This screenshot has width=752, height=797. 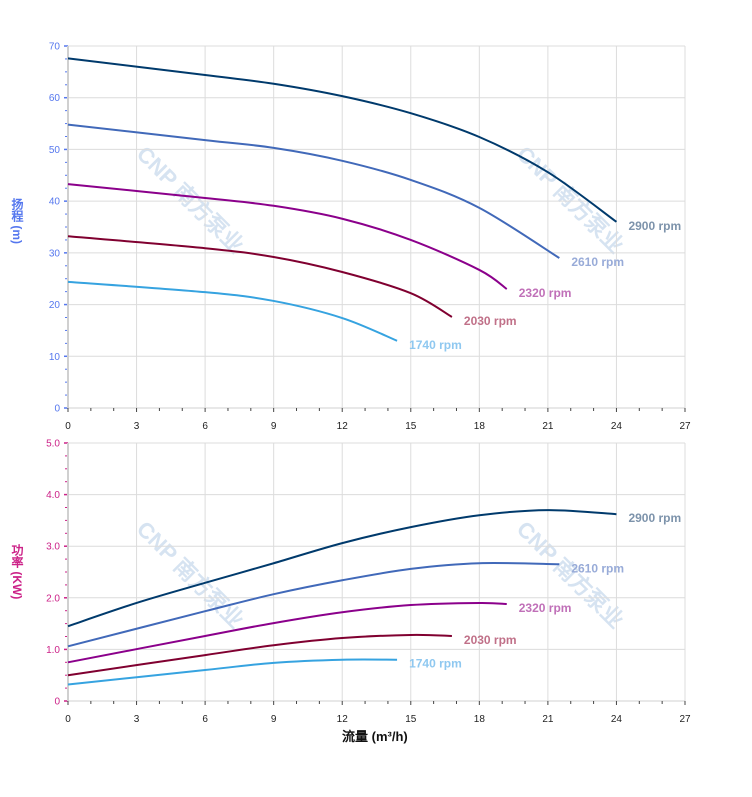 What do you see at coordinates (55, 357) in the screenshot?
I see `y-tick-label: 10` at bounding box center [55, 357].